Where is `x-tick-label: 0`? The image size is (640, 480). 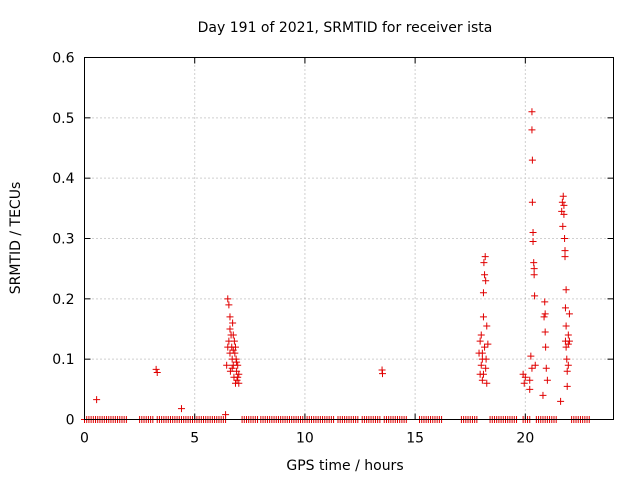 x-tick-label: 0 is located at coordinates (84, 439).